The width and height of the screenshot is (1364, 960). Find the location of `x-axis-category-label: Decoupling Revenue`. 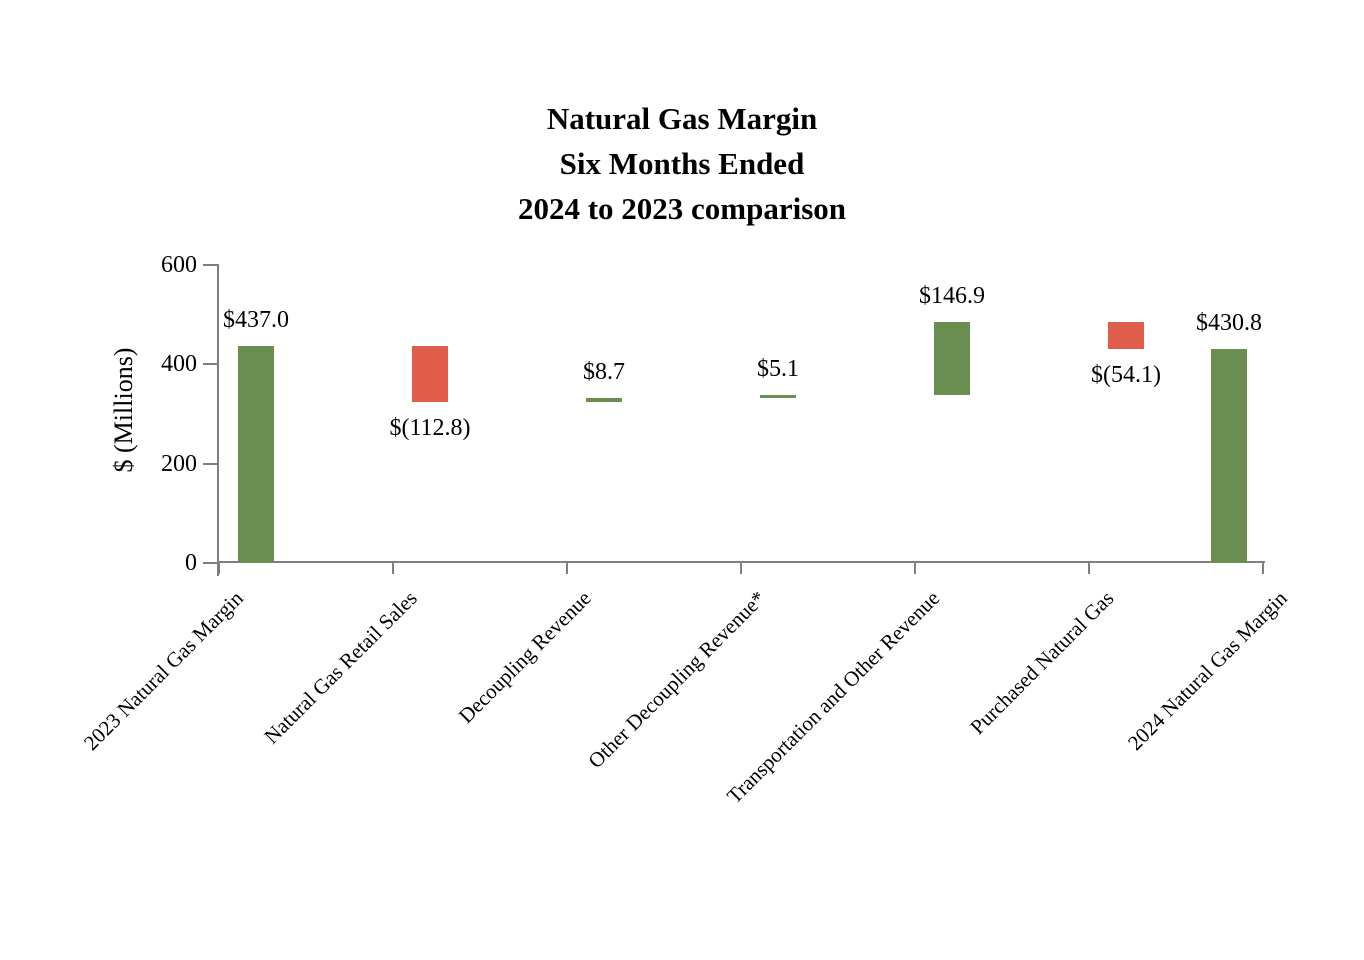

x-axis-category-label: Decoupling Revenue is located at coordinates (525, 657).